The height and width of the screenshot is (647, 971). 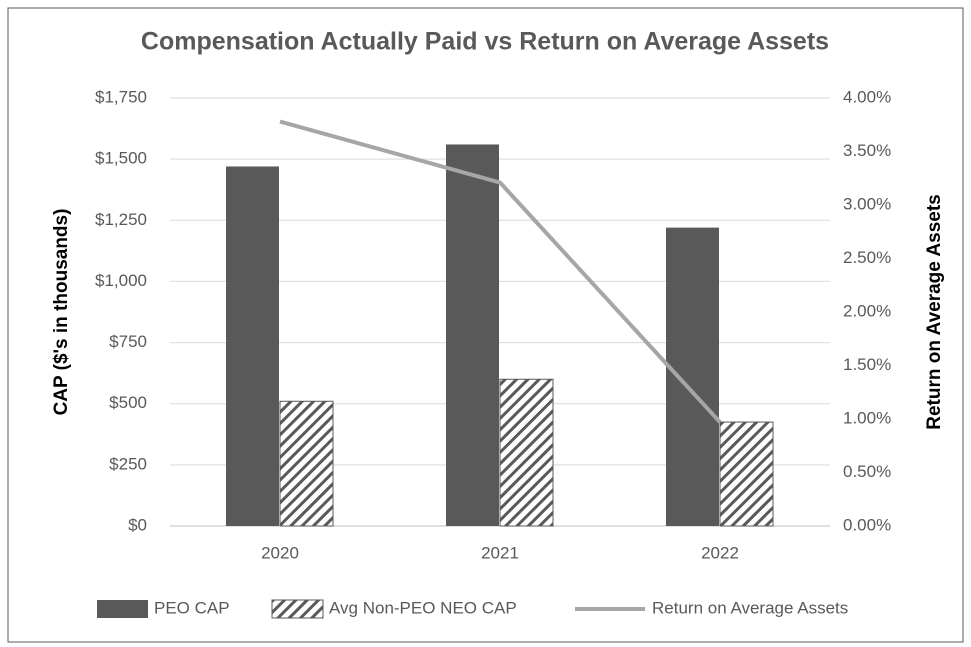 I want to click on y2-tick-label: 2.00%, so click(x=867, y=310).